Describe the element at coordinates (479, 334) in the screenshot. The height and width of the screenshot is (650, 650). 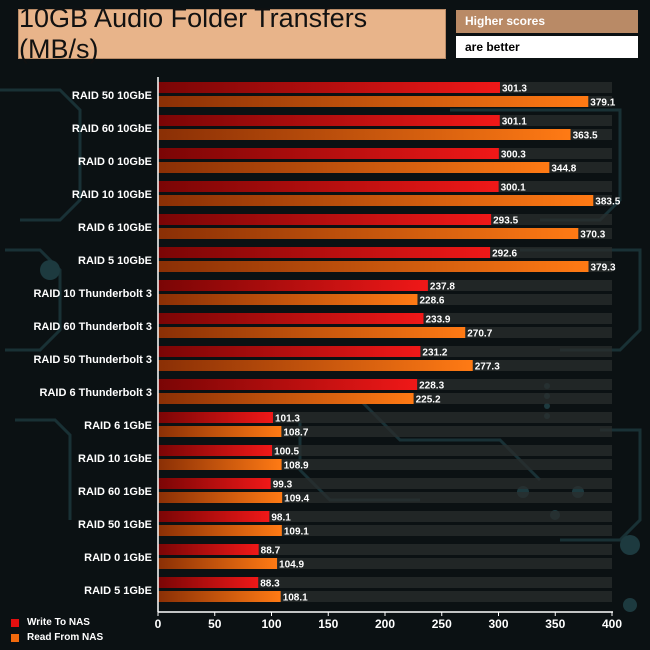
I see `value-label: 270.7` at that location.